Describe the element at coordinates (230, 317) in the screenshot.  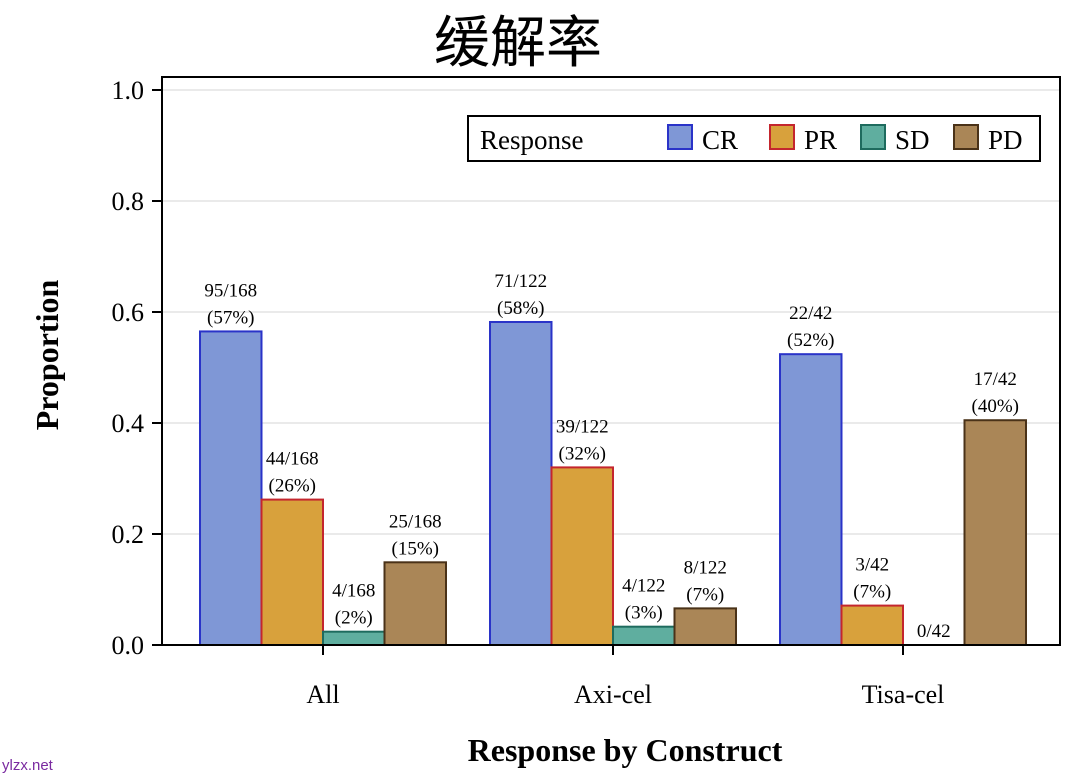
I see `bar-data-label: (57%)` at that location.